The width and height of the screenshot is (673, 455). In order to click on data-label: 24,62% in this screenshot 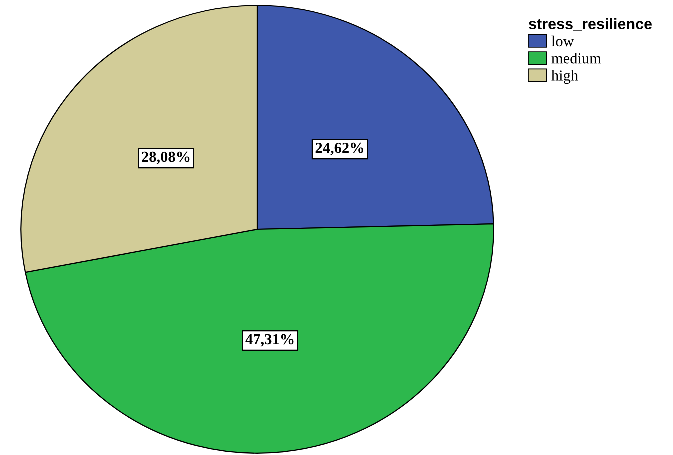, I will do `click(340, 149)`.